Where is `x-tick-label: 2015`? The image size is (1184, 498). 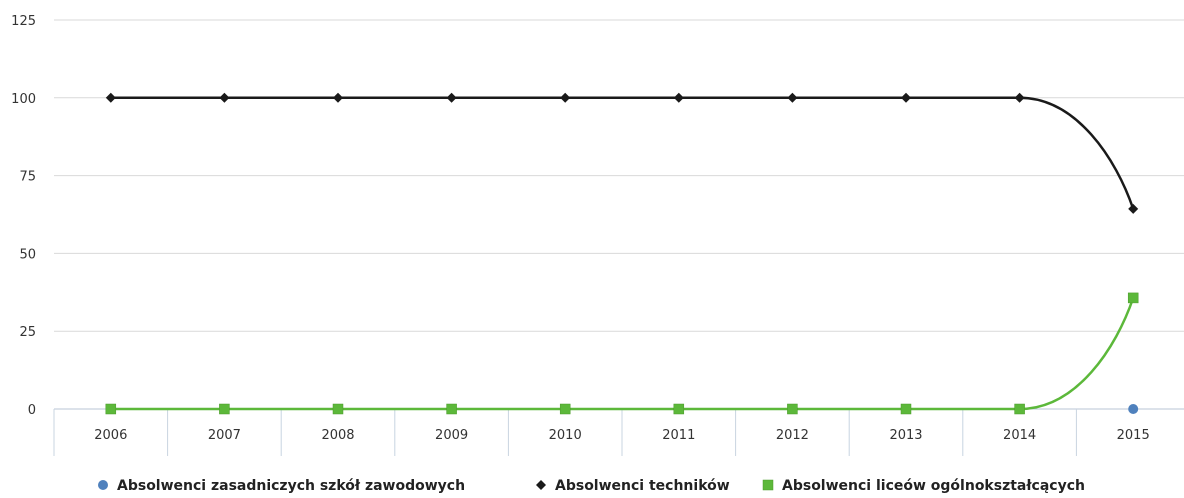
x-tick-label: 2015 is located at coordinates (1133, 435).